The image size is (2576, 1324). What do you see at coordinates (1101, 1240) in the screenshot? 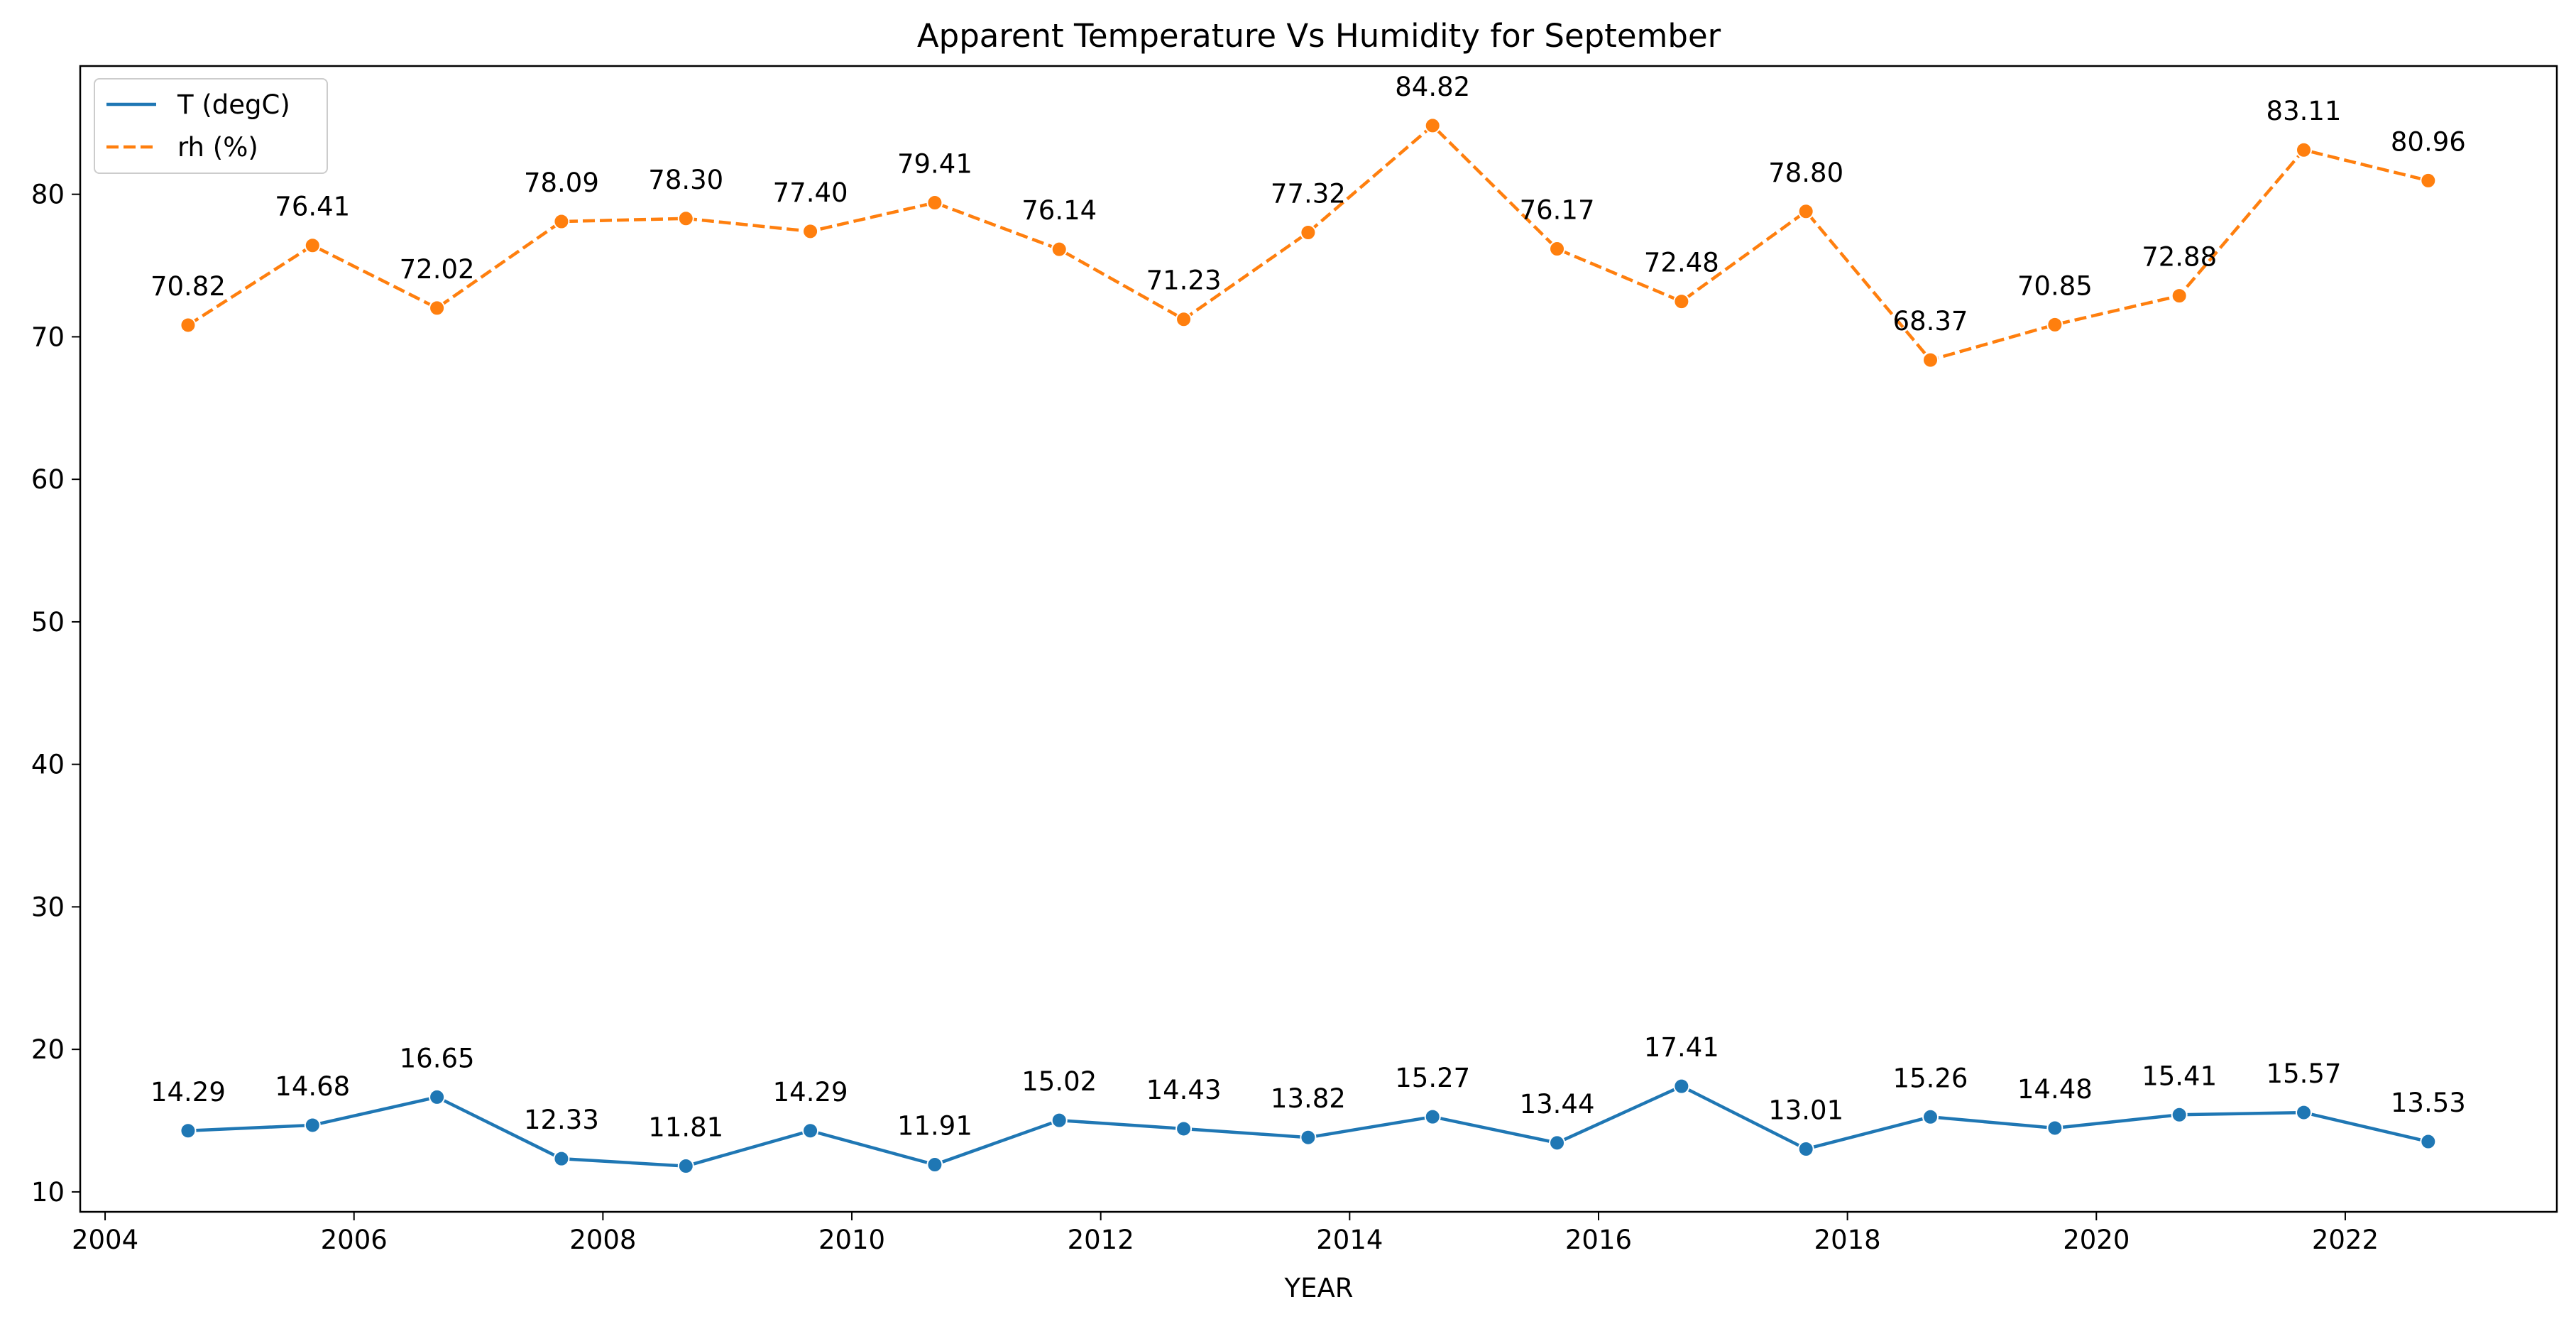
I see `x-tick-label: 2012` at bounding box center [1101, 1240].